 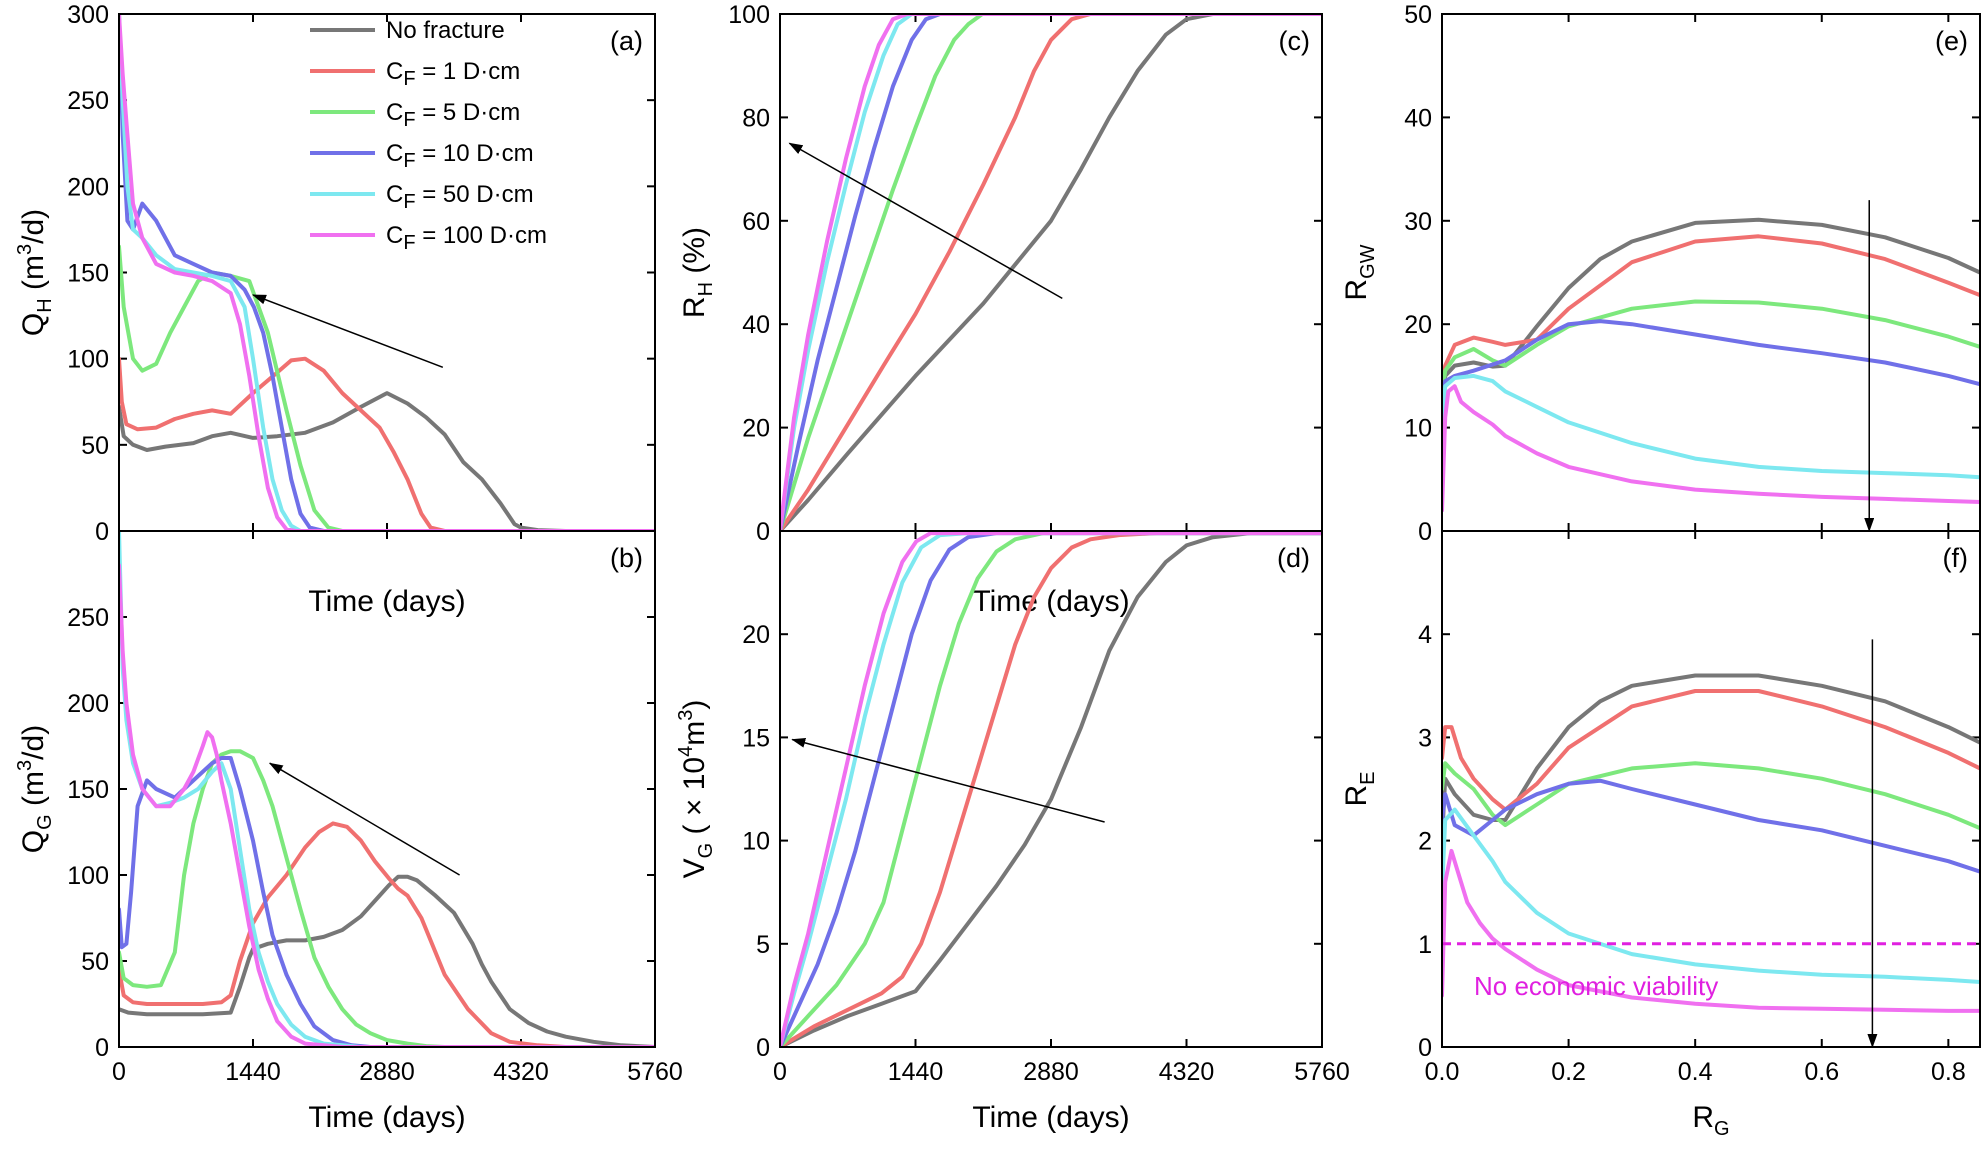 I want to click on y-axis-label: RGW, so click(x=1359, y=272).